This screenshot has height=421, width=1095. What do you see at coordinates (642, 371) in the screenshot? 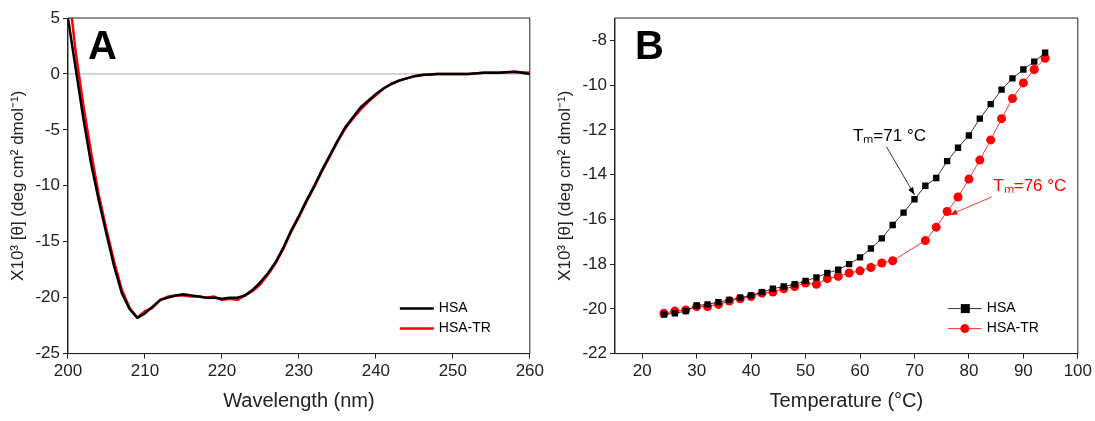
I see `x-tick-label: 20` at bounding box center [642, 371].